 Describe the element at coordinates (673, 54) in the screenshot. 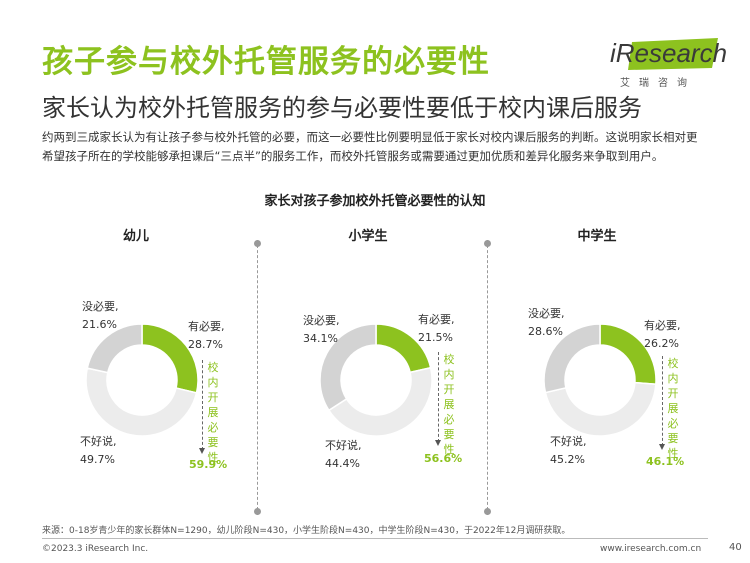

I see `logo-shape` at that location.